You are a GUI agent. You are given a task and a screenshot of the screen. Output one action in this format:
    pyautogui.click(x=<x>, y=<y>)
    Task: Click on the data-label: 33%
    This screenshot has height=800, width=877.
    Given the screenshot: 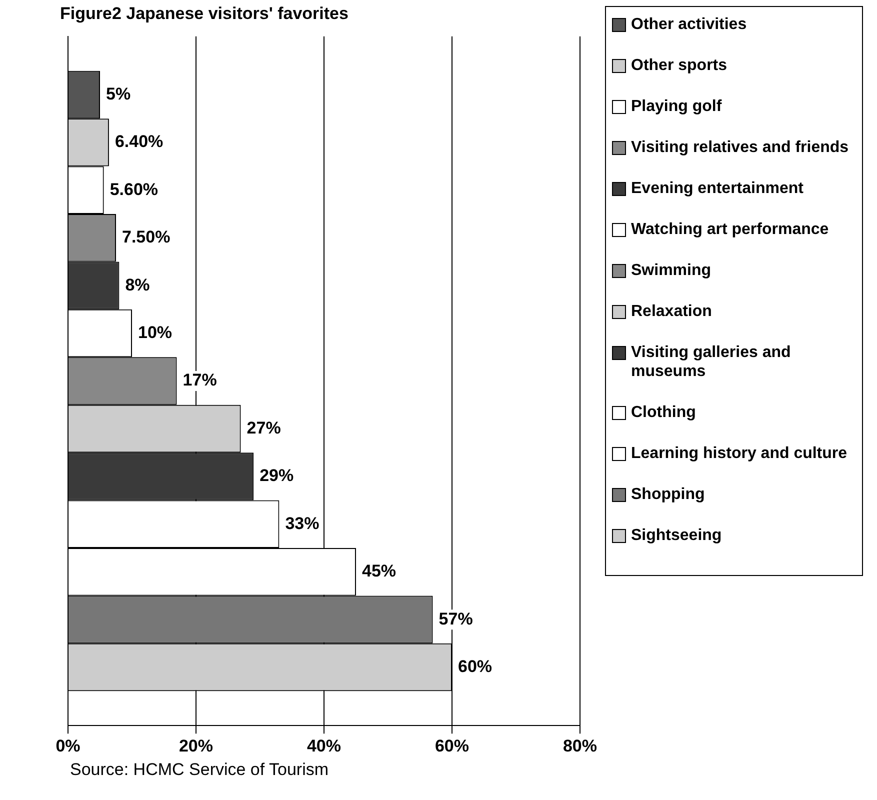 What is the action you would take?
    pyautogui.click(x=302, y=523)
    